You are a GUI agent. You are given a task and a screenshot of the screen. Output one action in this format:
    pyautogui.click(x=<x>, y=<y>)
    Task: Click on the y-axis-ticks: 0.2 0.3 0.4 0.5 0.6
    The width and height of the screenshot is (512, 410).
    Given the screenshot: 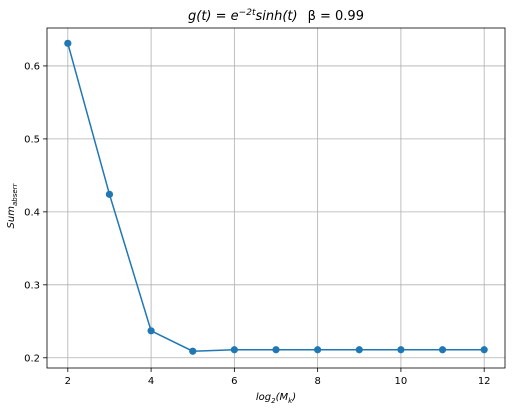 What is the action you would take?
    pyautogui.click(x=35, y=212)
    